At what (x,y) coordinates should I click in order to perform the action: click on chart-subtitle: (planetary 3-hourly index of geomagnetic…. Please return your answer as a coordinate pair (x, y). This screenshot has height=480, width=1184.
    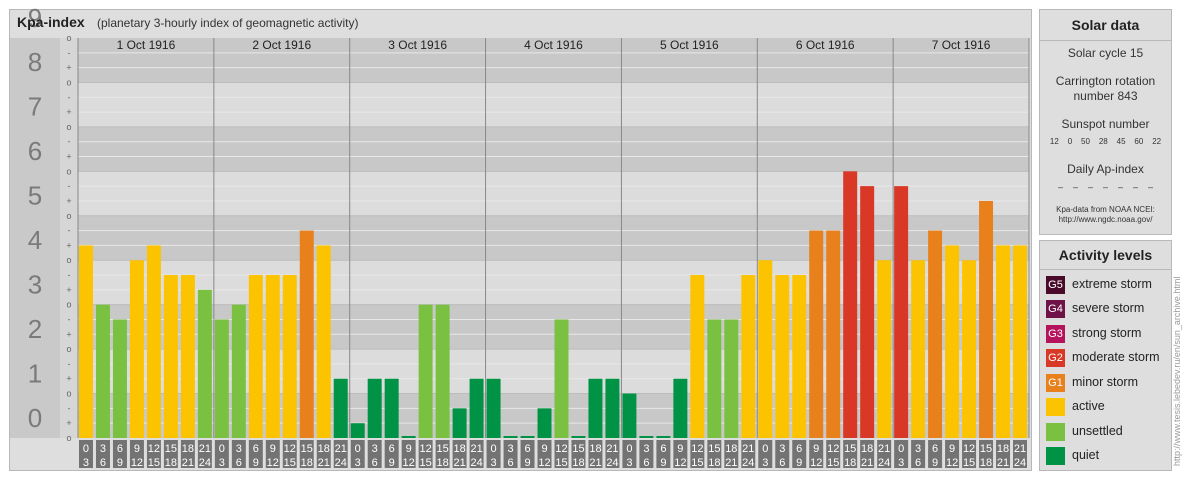
    Looking at the image, I should click on (228, 23).